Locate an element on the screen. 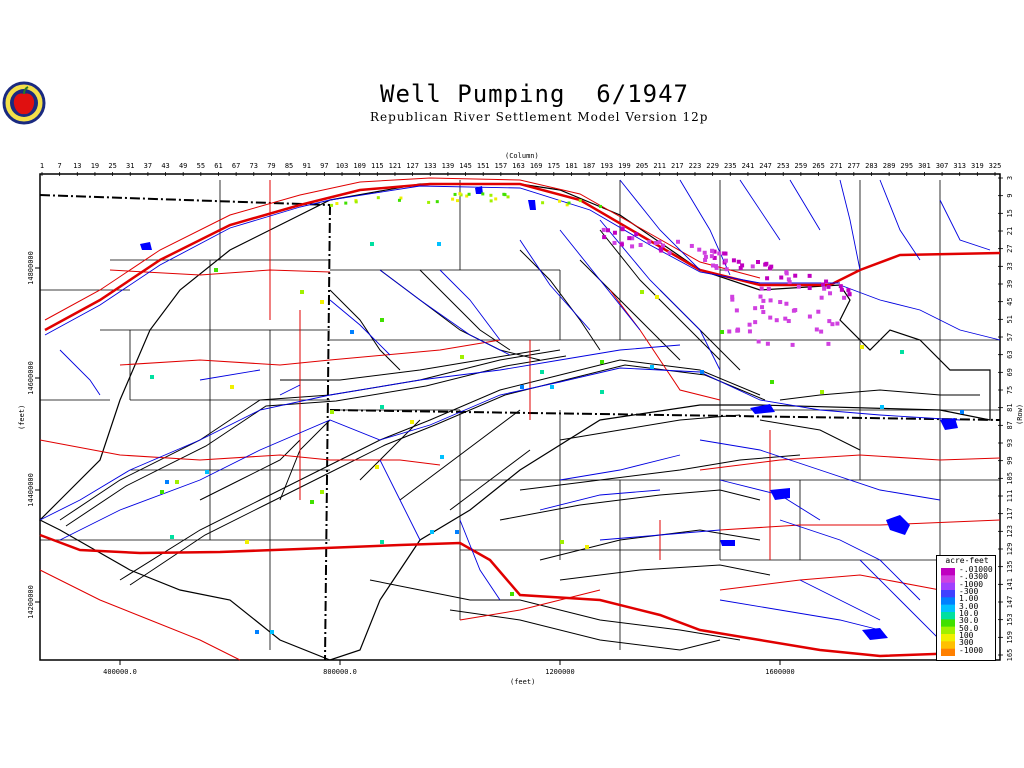  column-tick-label: 37 is located at coordinates (148, 166).